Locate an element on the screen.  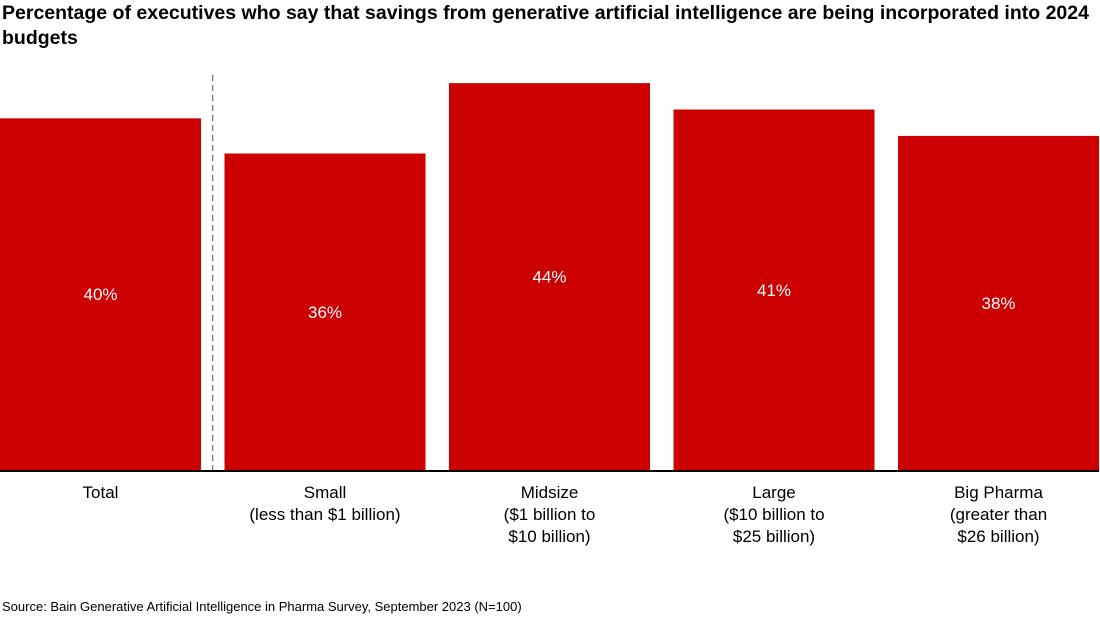
bar-value-label-4: 38% is located at coordinates (998, 303).